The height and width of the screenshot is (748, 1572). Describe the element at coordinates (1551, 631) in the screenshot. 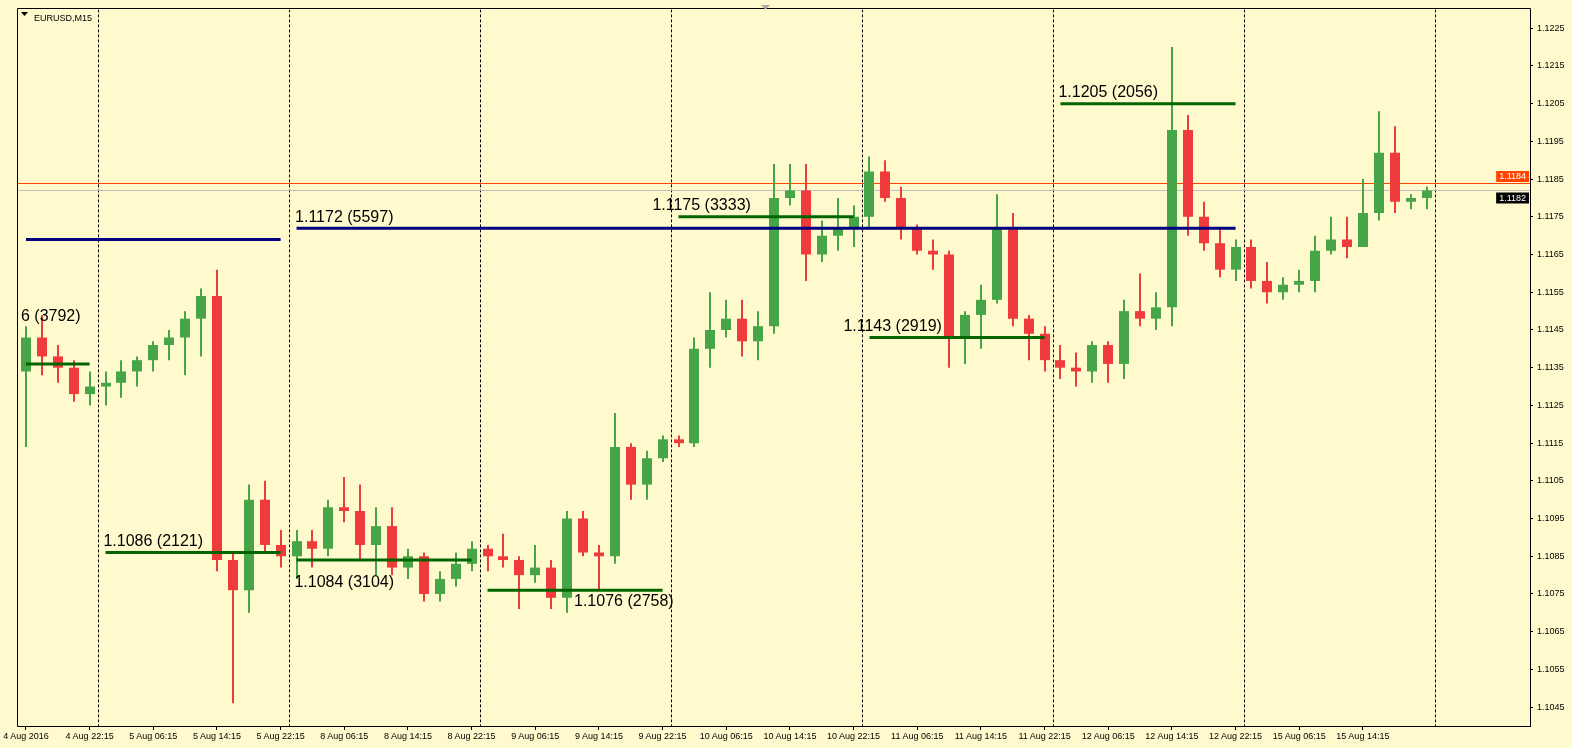

I see `y-tick-label: 1.1065` at that location.